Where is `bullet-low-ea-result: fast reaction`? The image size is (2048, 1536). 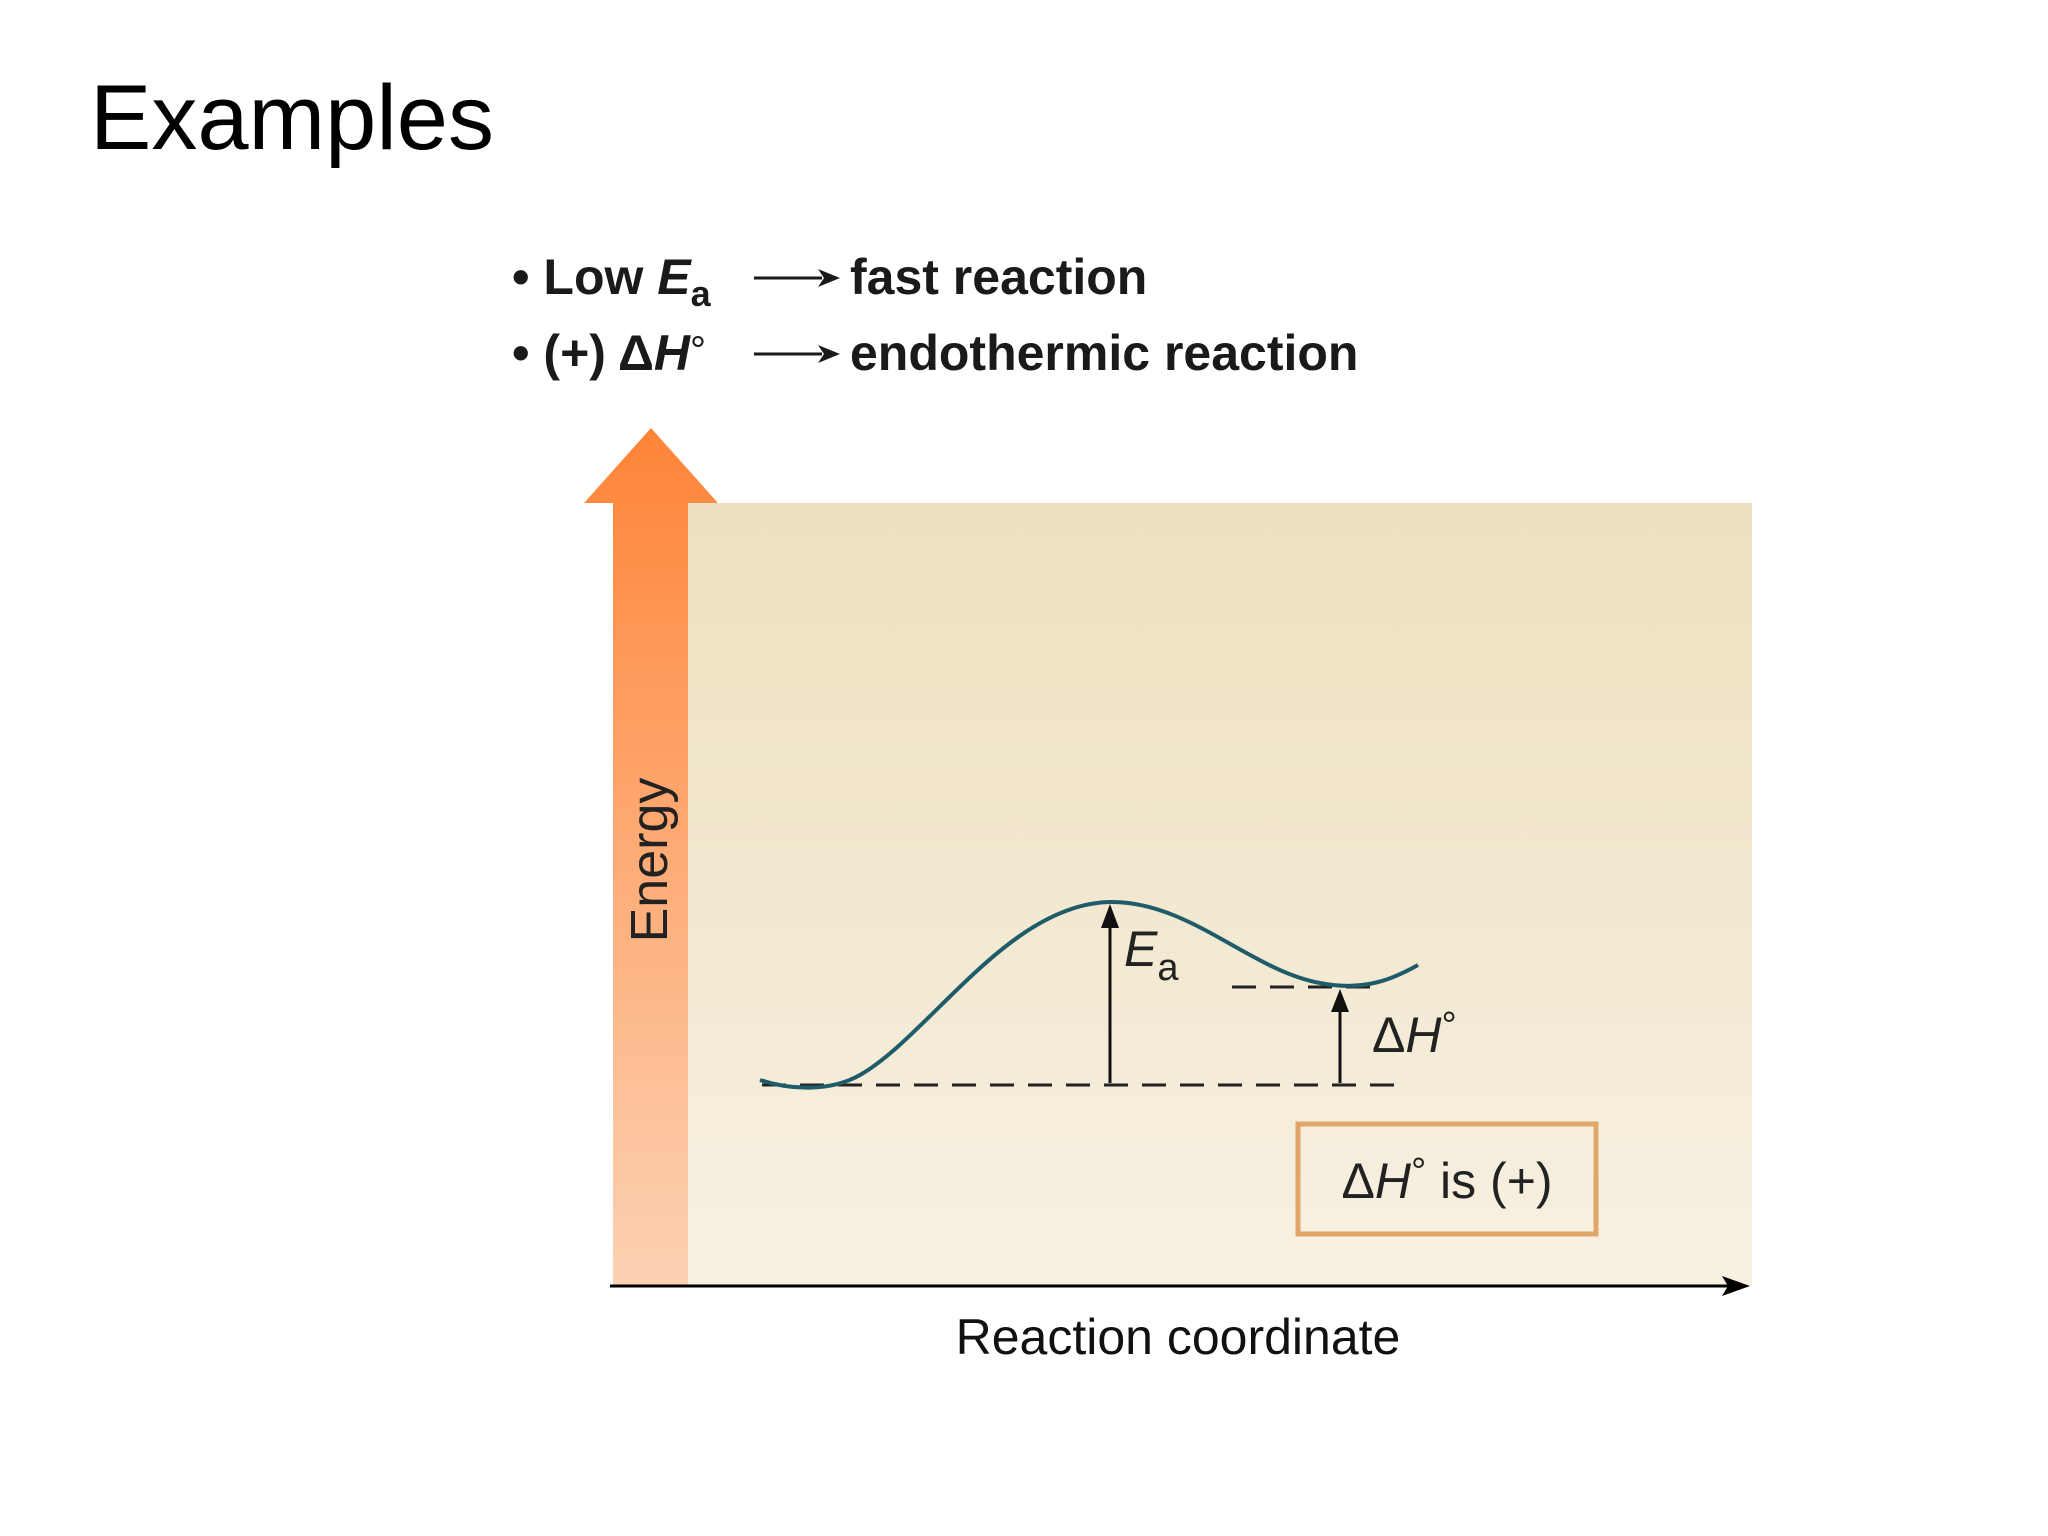 bullet-low-ea-result: fast reaction is located at coordinates (999, 277).